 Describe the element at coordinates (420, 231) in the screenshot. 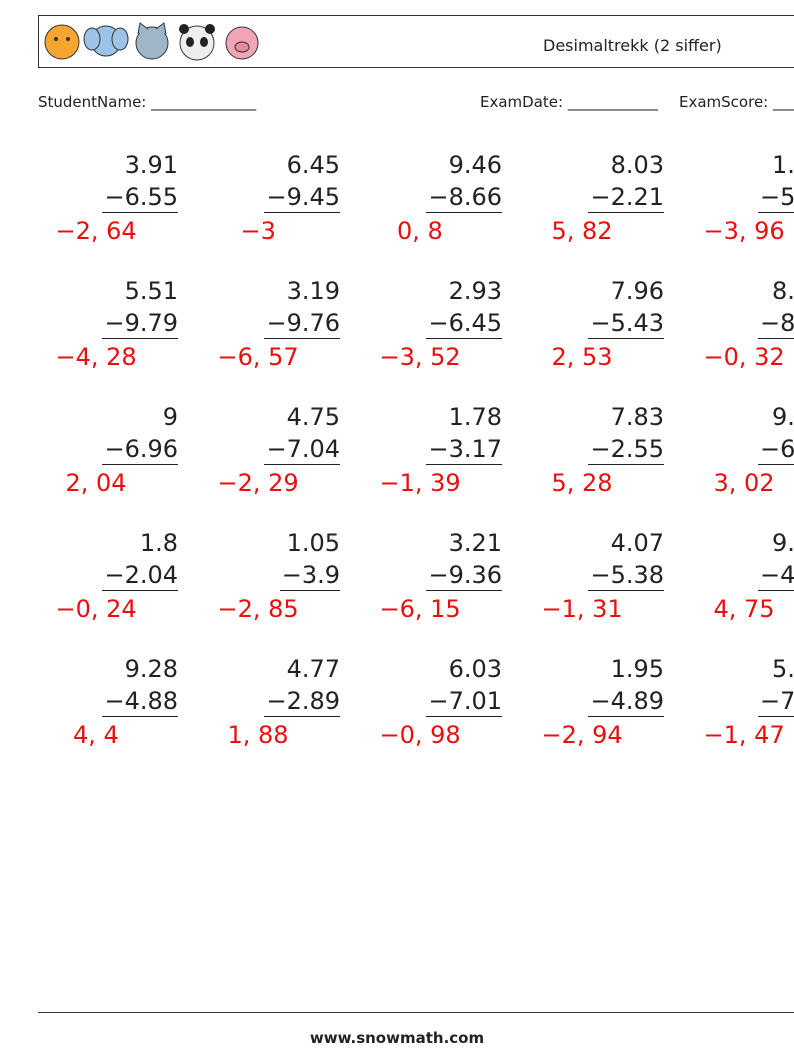

I see `answer: 0, 8` at that location.